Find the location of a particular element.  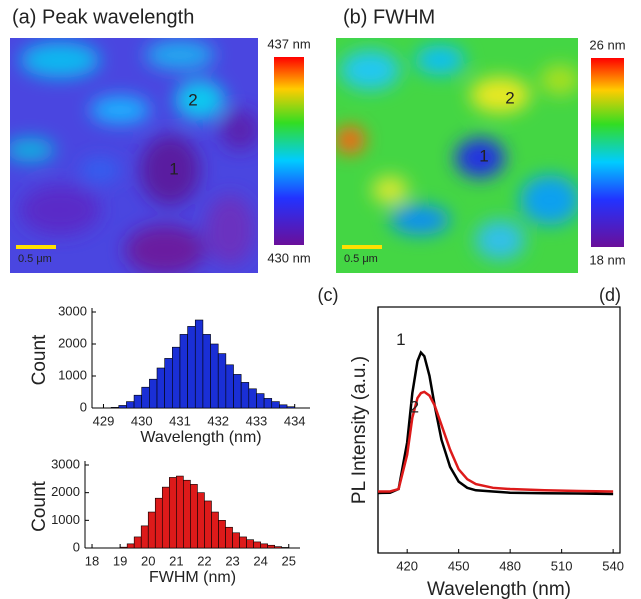

panel-label: (d) is located at coordinates (610, 295).